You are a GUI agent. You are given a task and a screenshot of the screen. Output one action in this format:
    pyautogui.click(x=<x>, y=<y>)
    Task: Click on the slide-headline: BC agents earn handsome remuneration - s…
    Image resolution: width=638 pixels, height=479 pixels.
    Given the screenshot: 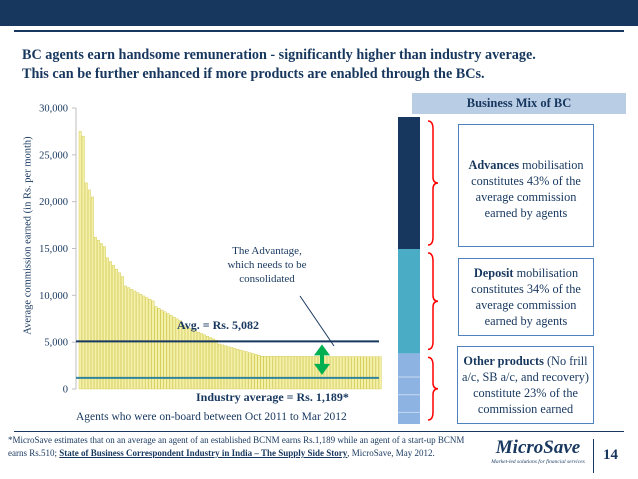 What is the action you would take?
    pyautogui.click(x=322, y=65)
    